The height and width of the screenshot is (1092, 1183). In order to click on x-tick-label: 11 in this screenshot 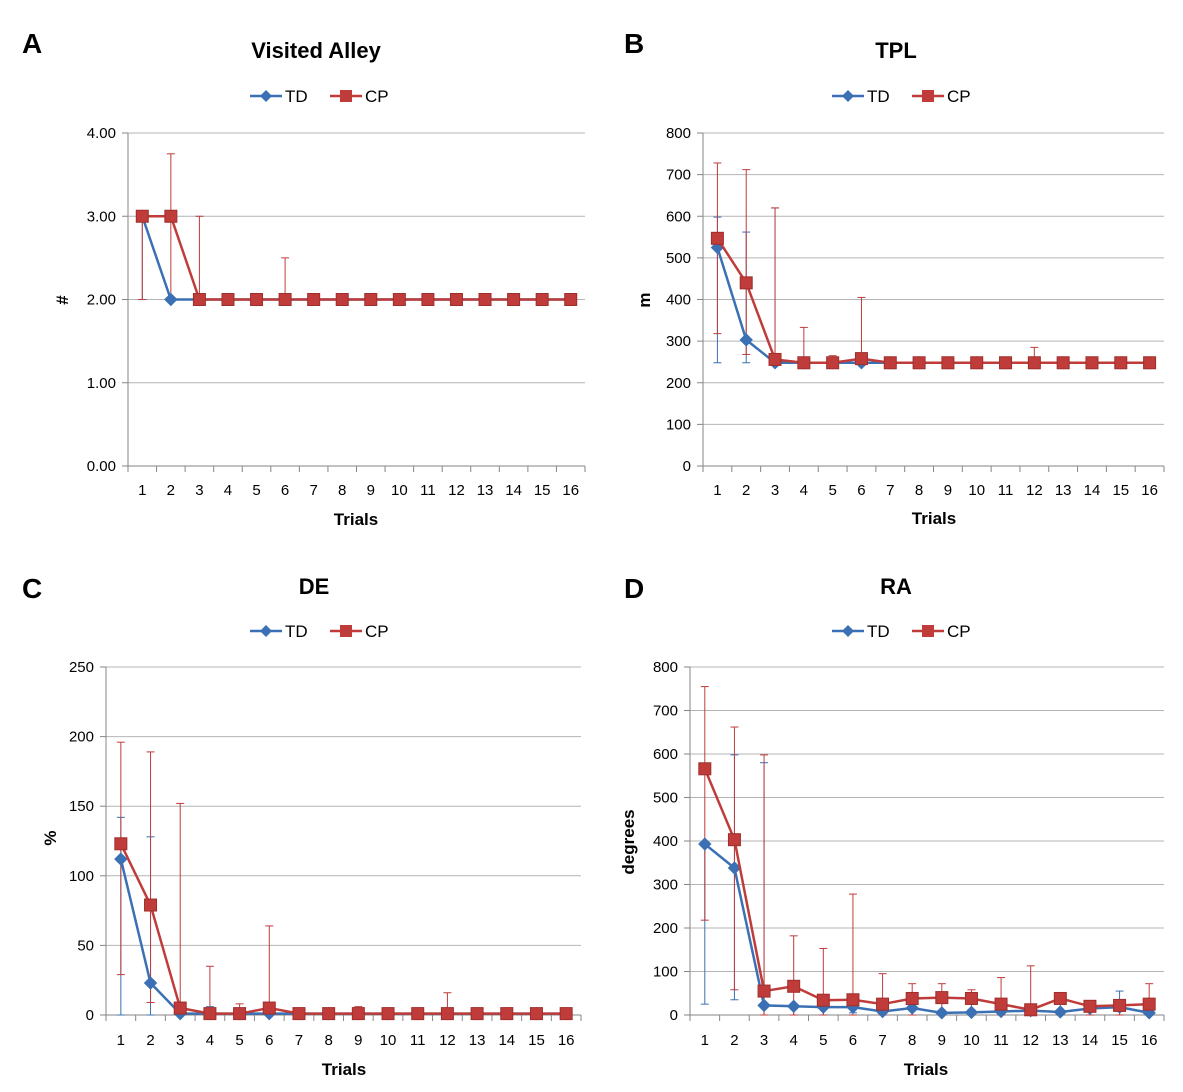, I will do `click(1006, 490)`.